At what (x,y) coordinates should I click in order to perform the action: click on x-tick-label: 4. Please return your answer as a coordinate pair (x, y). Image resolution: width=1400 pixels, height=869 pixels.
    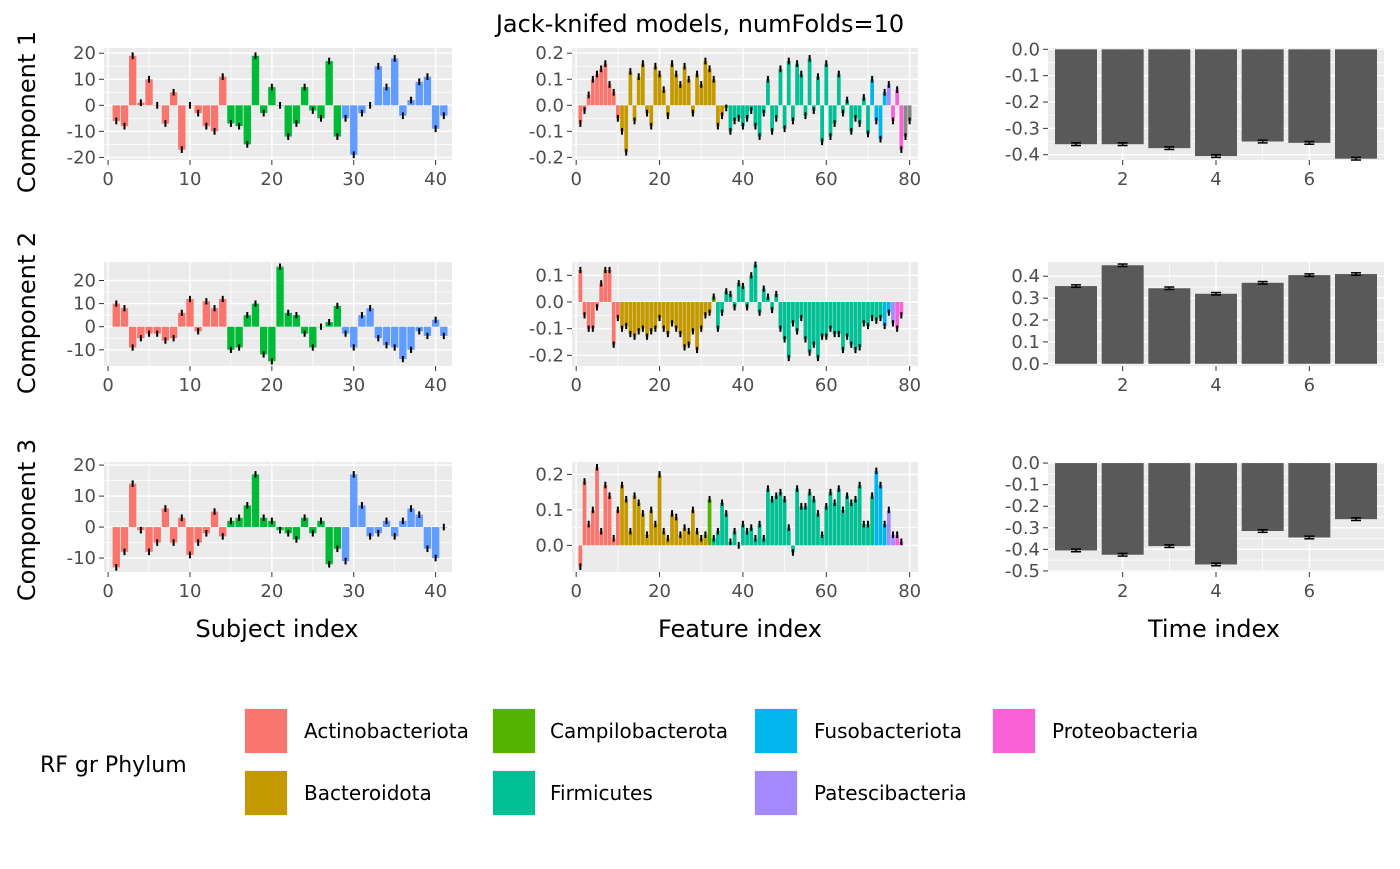
    Looking at the image, I should click on (1215, 179).